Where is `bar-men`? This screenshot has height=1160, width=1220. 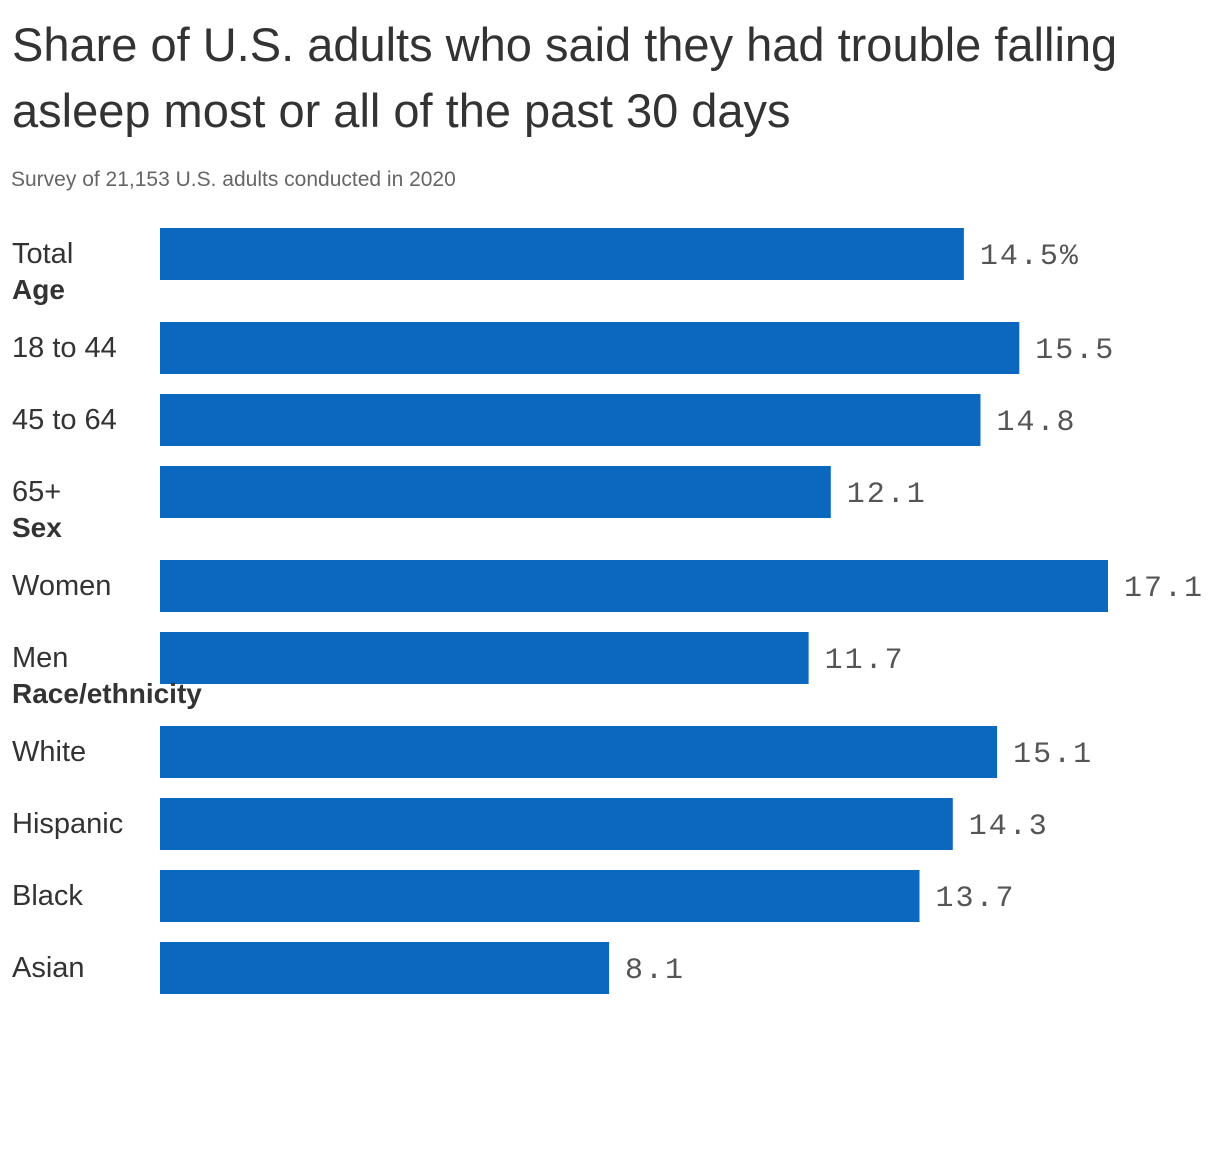 bar-men is located at coordinates (484, 658).